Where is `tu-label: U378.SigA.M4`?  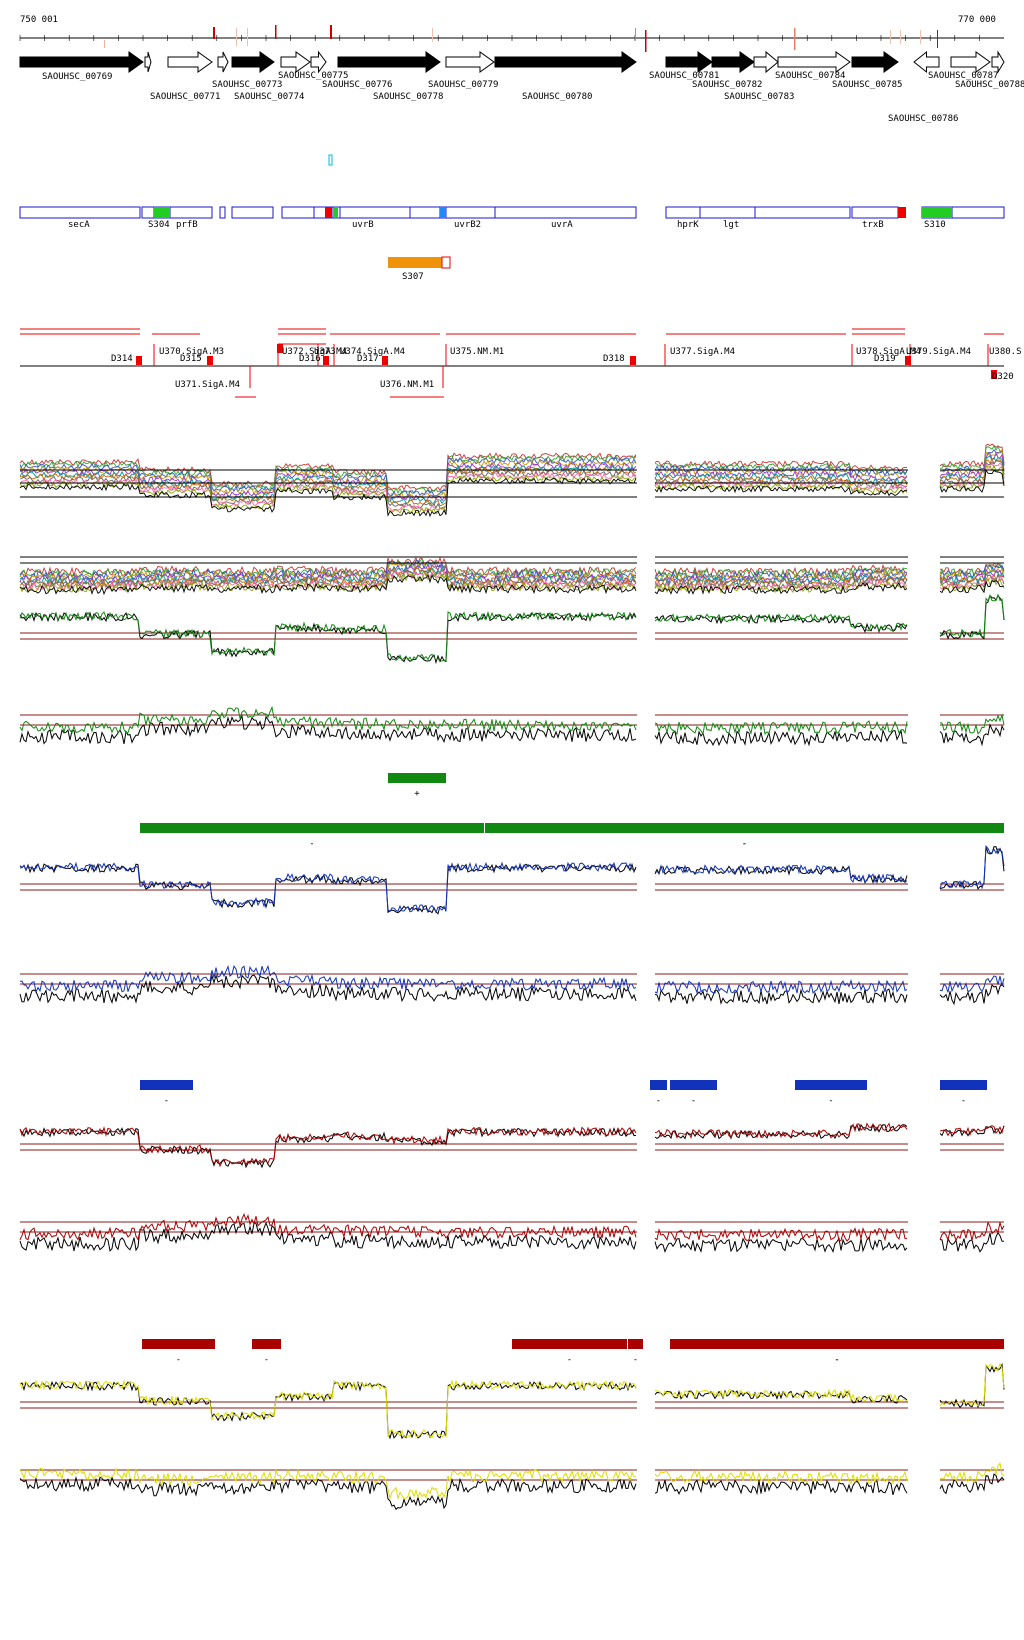
tu-label: U378.SigA.M4 is located at coordinates (888, 352).